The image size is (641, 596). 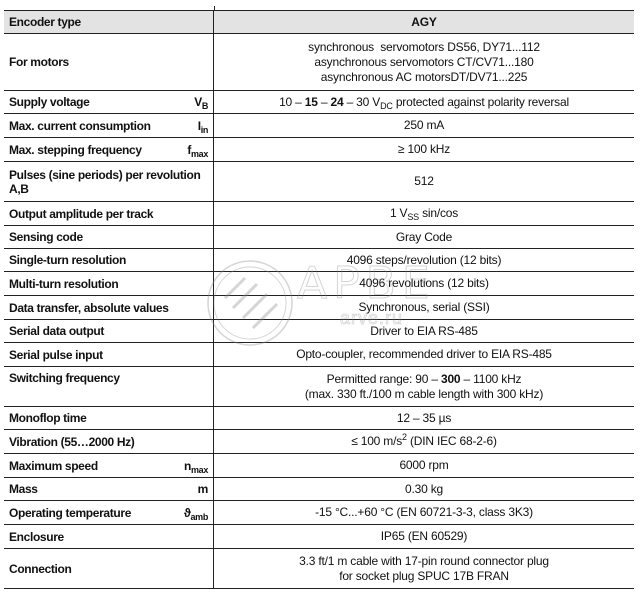 I want to click on row-symbol: VB, so click(x=201, y=103).